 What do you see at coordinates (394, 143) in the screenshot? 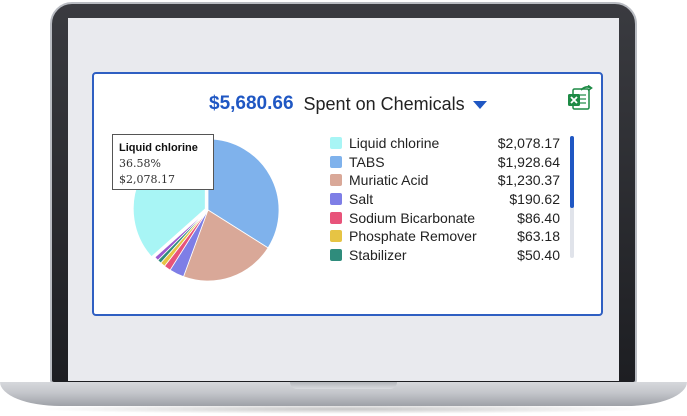
I see `legend-label: Liquid chlorine` at bounding box center [394, 143].